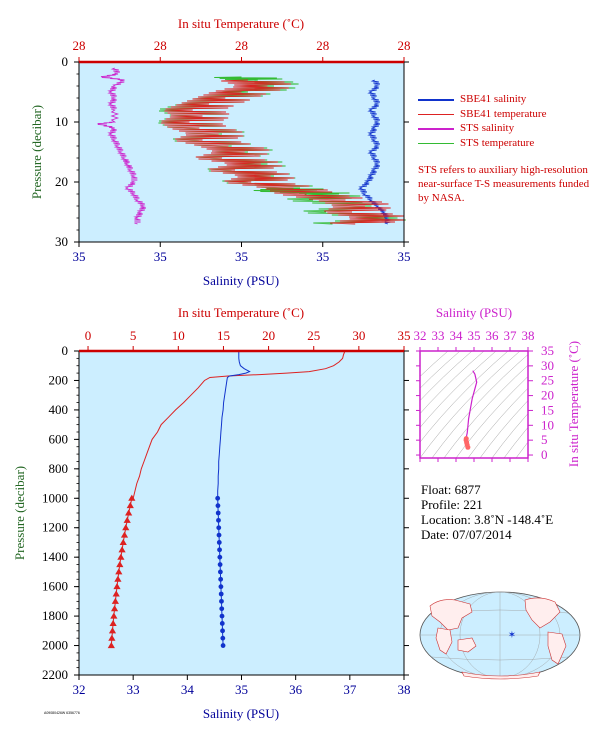 The width and height of the screenshot is (601, 736). I want to click on main-temperature-tick-label: 35, so click(404, 335).